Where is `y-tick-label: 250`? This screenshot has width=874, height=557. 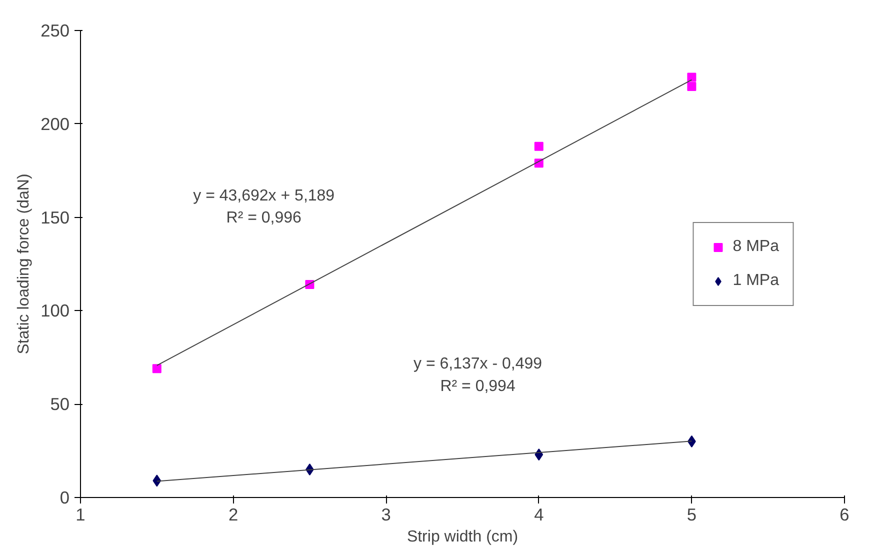 y-tick-label: 250 is located at coordinates (55, 30).